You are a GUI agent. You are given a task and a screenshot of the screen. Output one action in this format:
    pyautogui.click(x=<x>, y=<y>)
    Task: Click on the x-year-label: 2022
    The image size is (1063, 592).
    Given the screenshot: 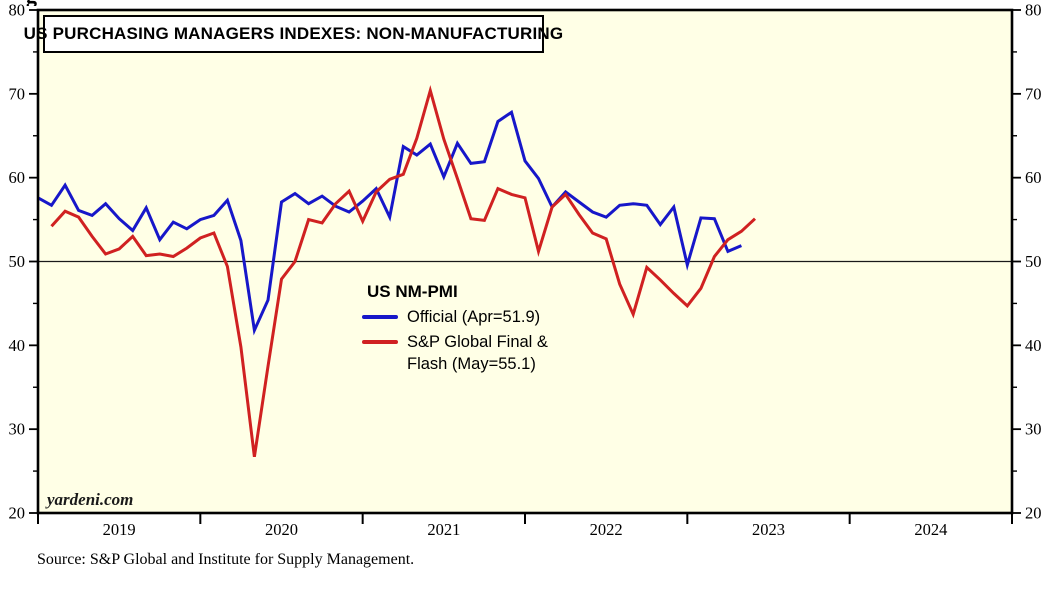 What is the action you would take?
    pyautogui.click(x=606, y=529)
    